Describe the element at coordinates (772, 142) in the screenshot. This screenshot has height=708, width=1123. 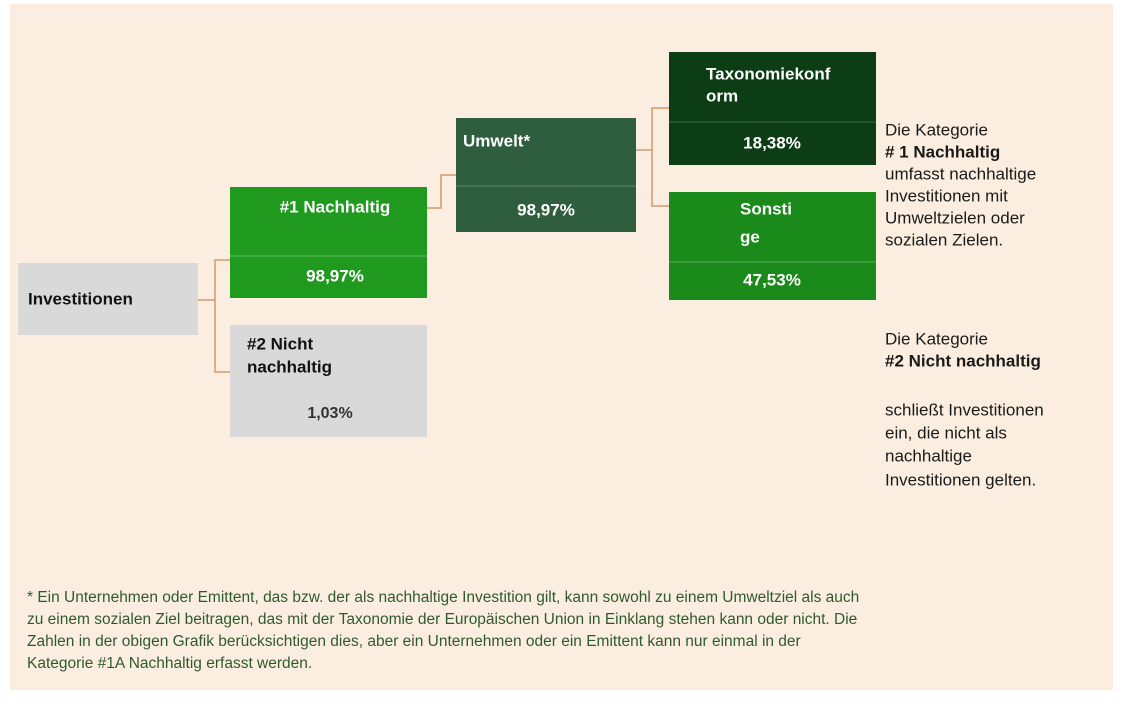
I see `node-value: 18,38%` at that location.